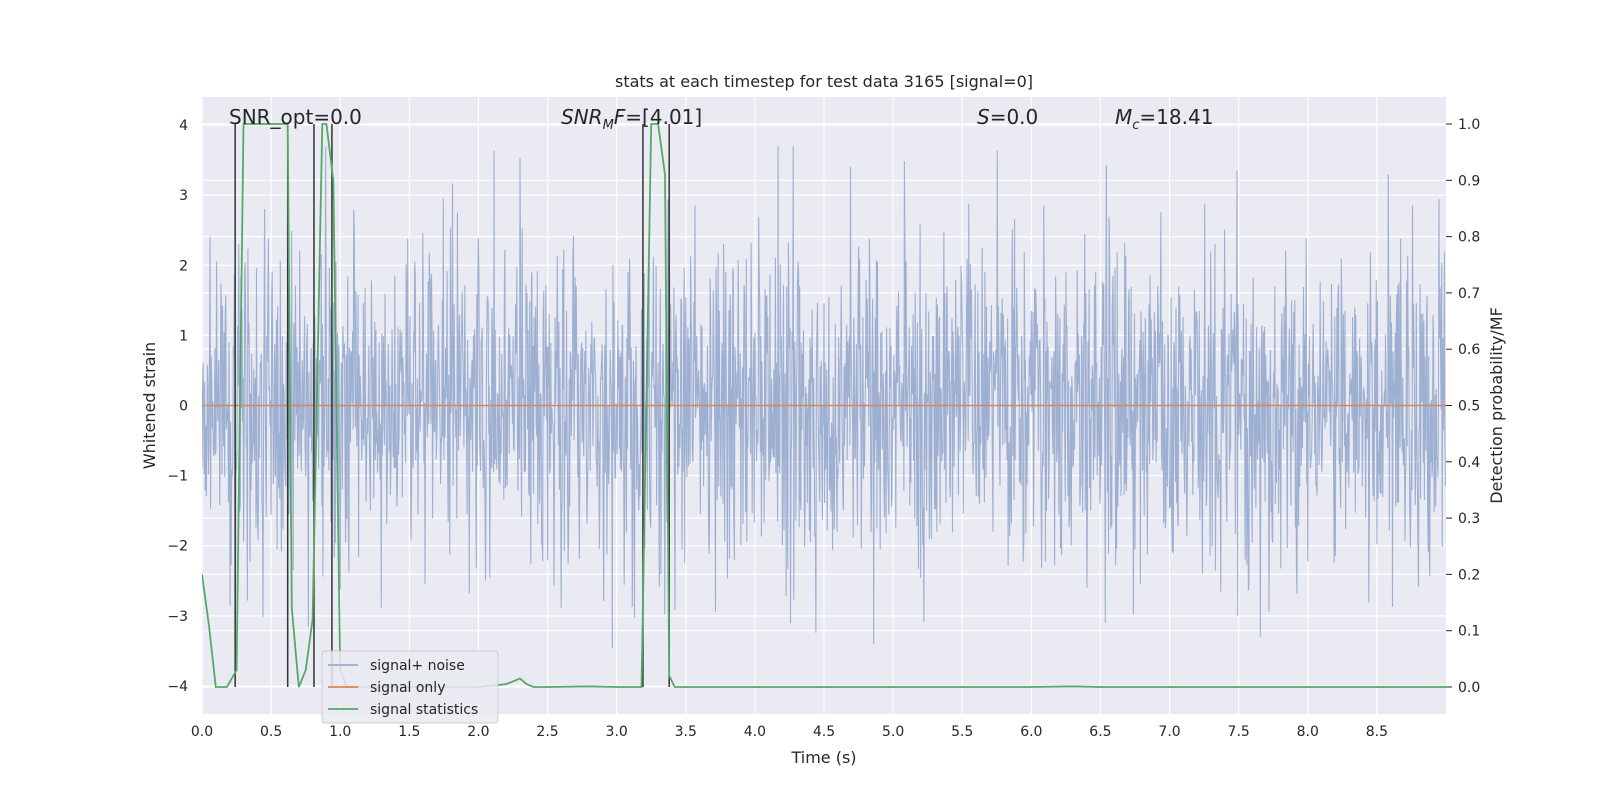  What do you see at coordinates (962, 732) in the screenshot?
I see `x-tick-label: 5.5` at bounding box center [962, 732].